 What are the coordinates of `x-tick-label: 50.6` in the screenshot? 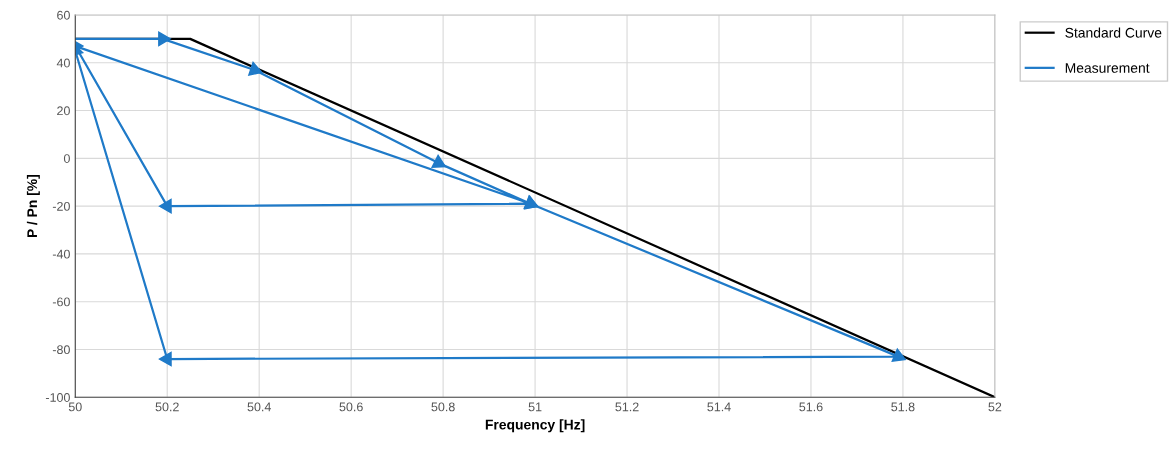 It's located at (351, 407).